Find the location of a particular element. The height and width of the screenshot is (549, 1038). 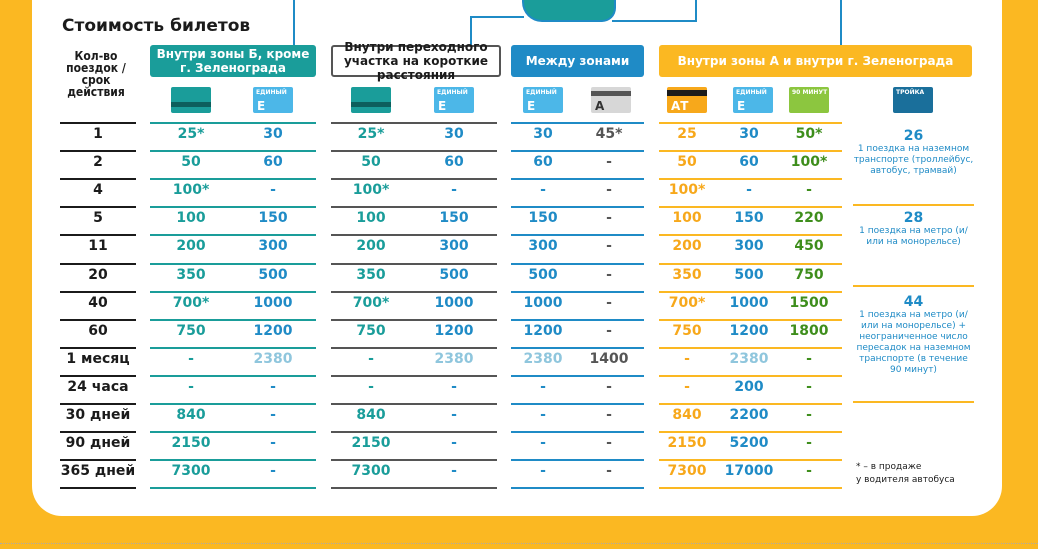

row-header: 20 is located at coordinates (98, 274).